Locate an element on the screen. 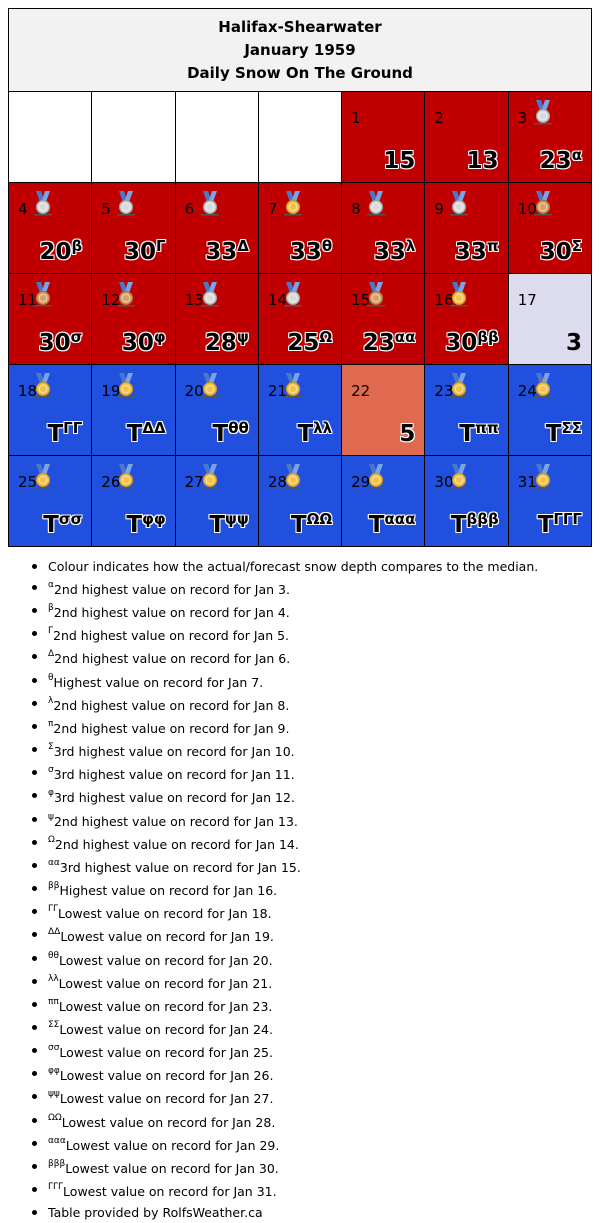 This screenshot has width=600, height=1223. day-cell: 15 23αα is located at coordinates (383, 319).